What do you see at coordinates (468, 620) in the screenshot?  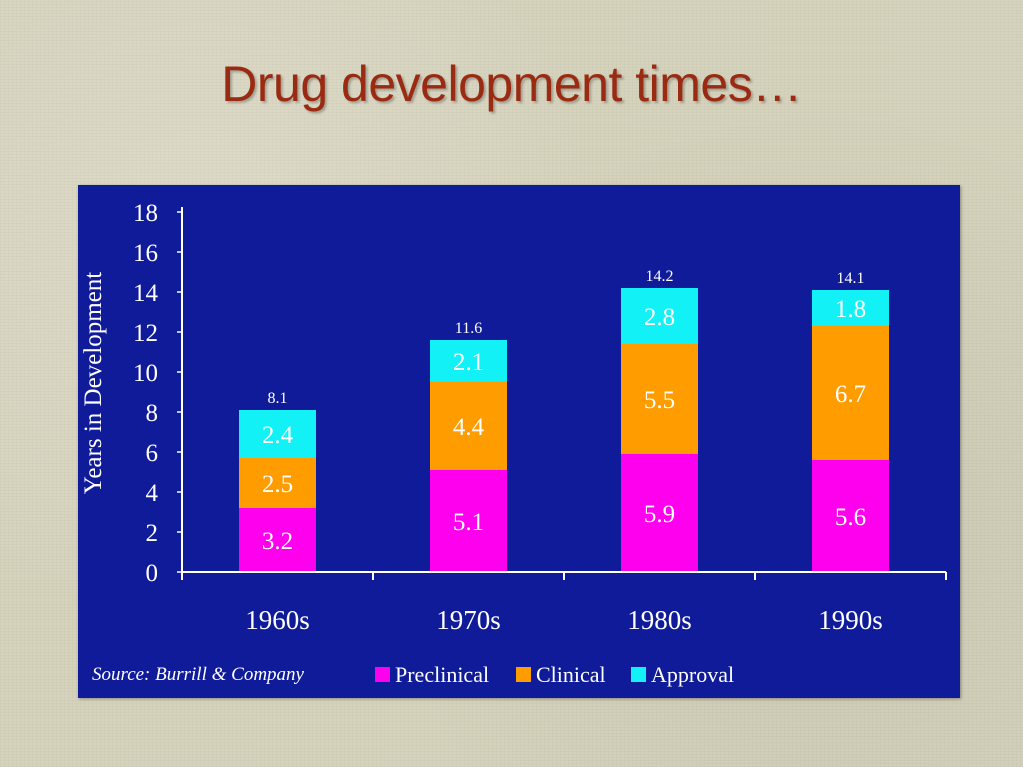 I see `x-tick-label-1970s: 1970s` at bounding box center [468, 620].